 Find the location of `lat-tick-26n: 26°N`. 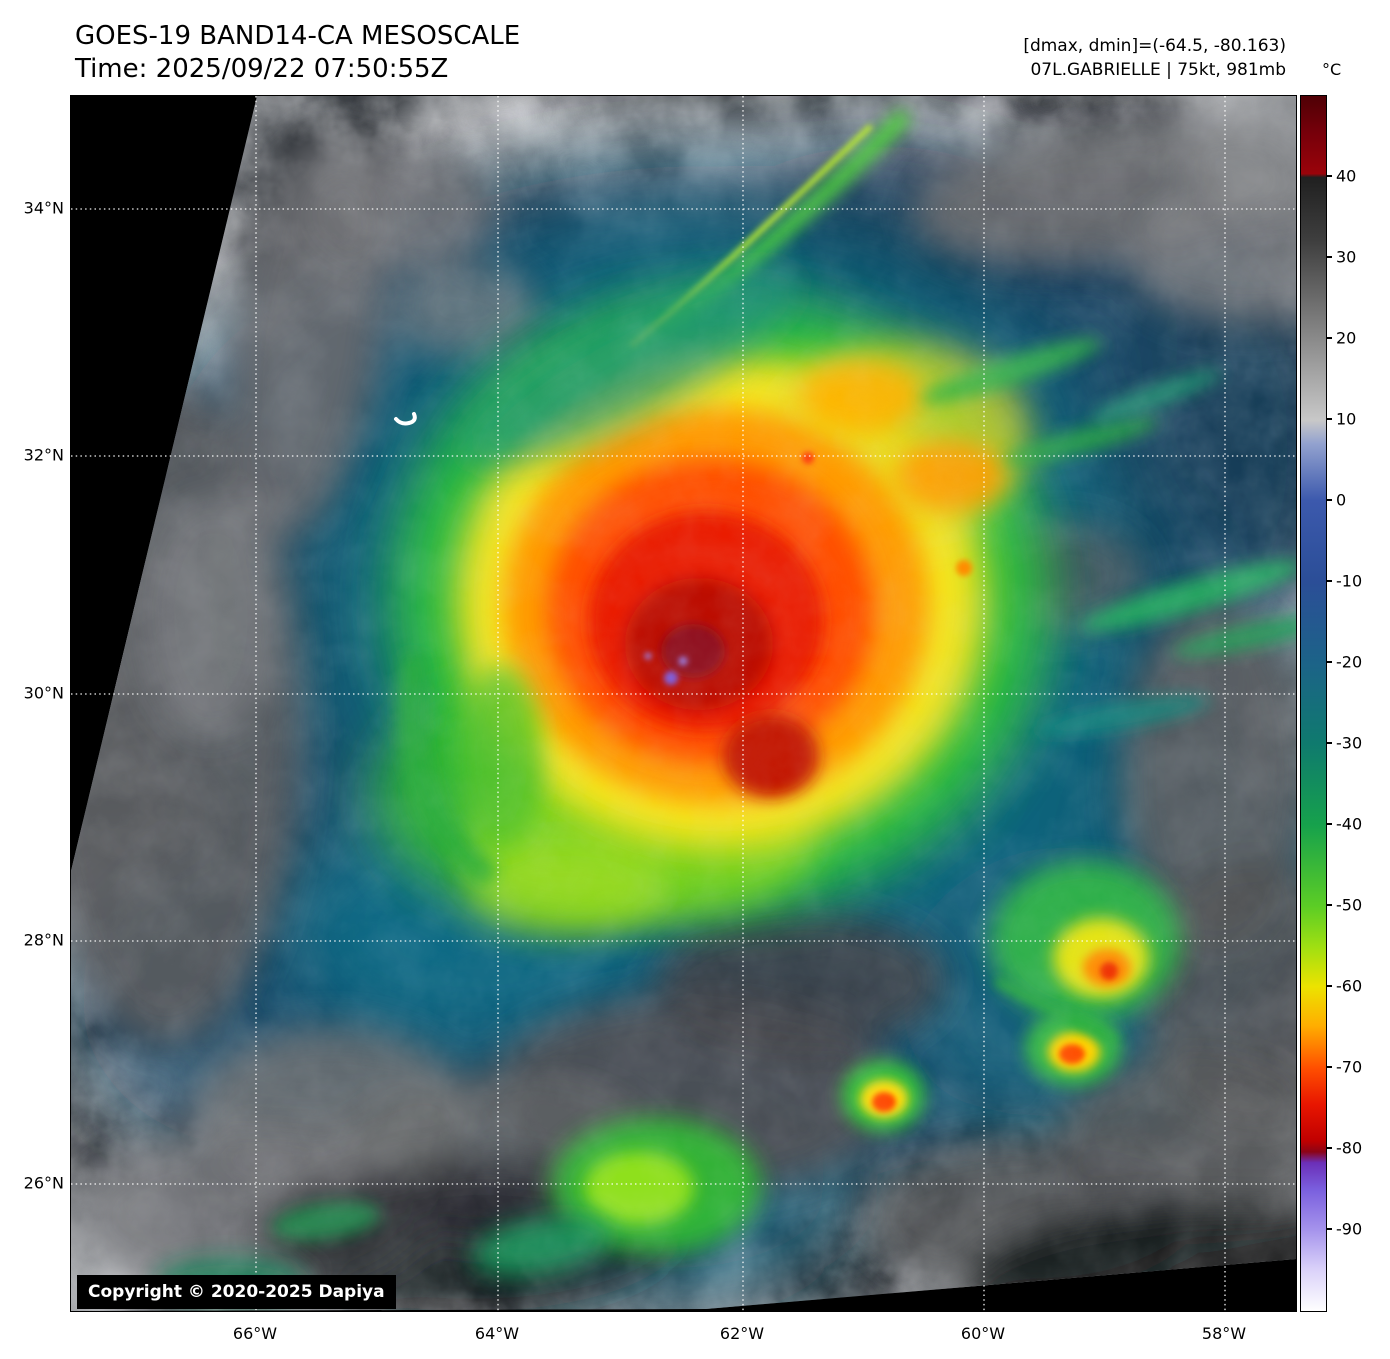

lat-tick-26n: 26°N is located at coordinates (43, 1183).